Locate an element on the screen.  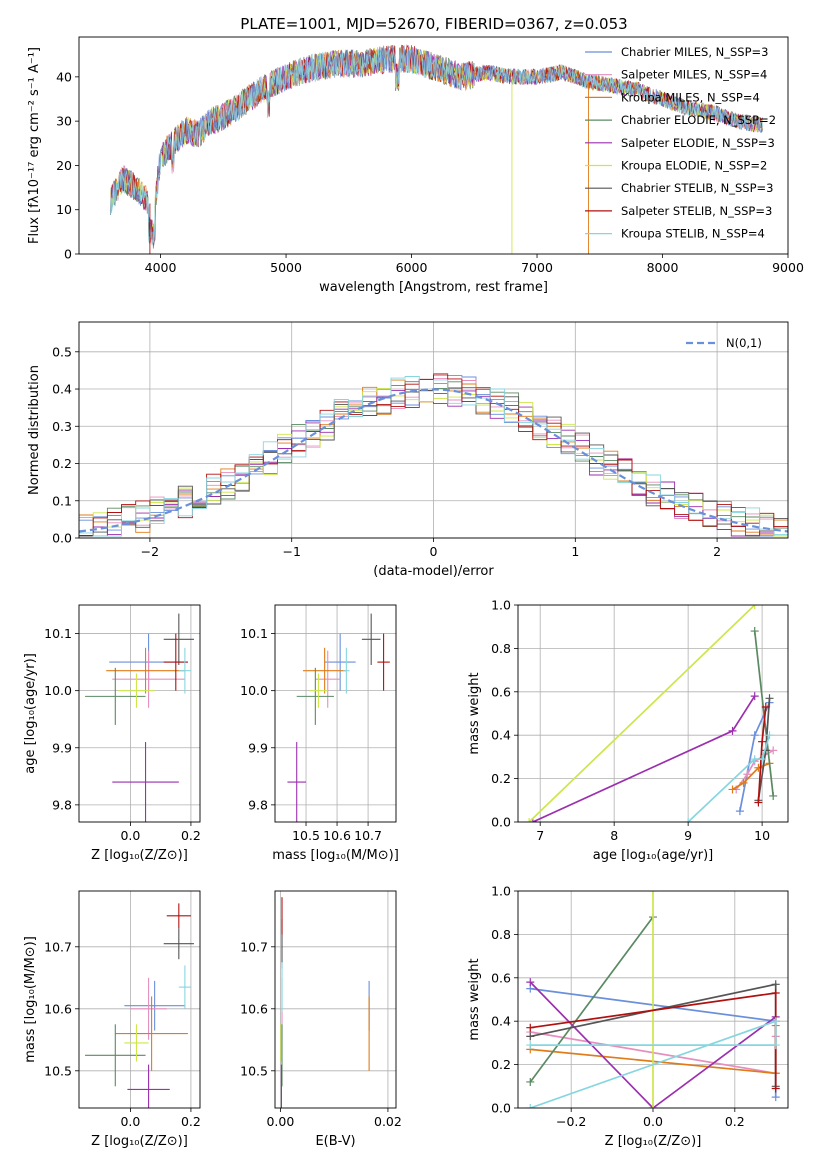
mass-vs-ebv-panel: 0.00 0.02 10.5 10.6 10.7 E(B-V) is located at coordinates (321, 1019).